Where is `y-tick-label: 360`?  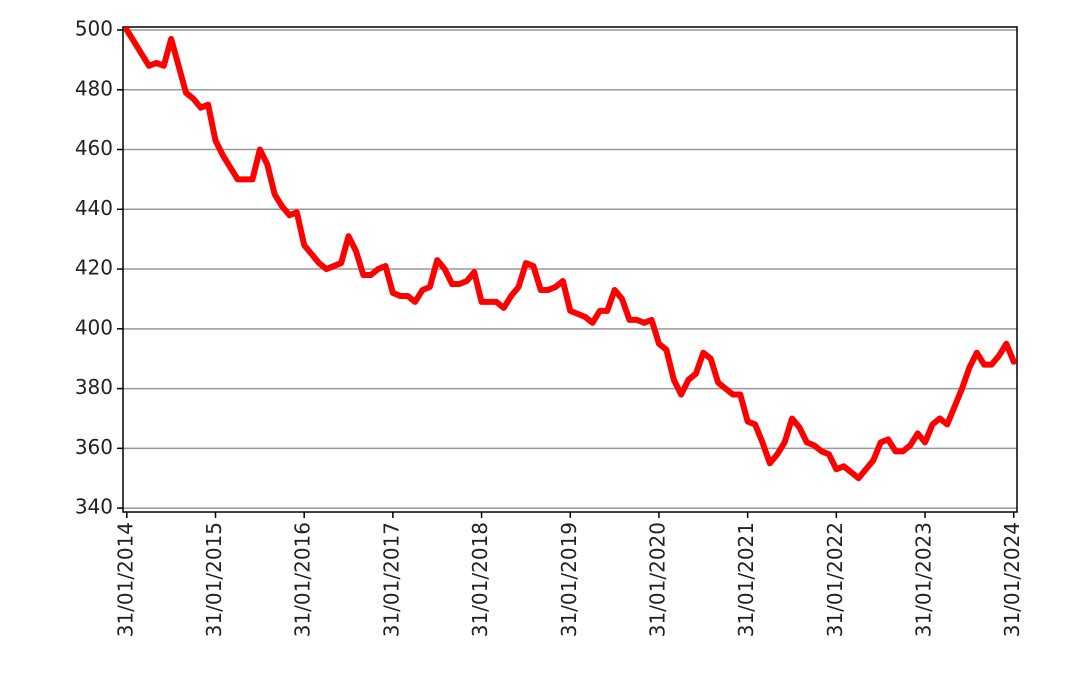
y-tick-label: 360 is located at coordinates (94, 447).